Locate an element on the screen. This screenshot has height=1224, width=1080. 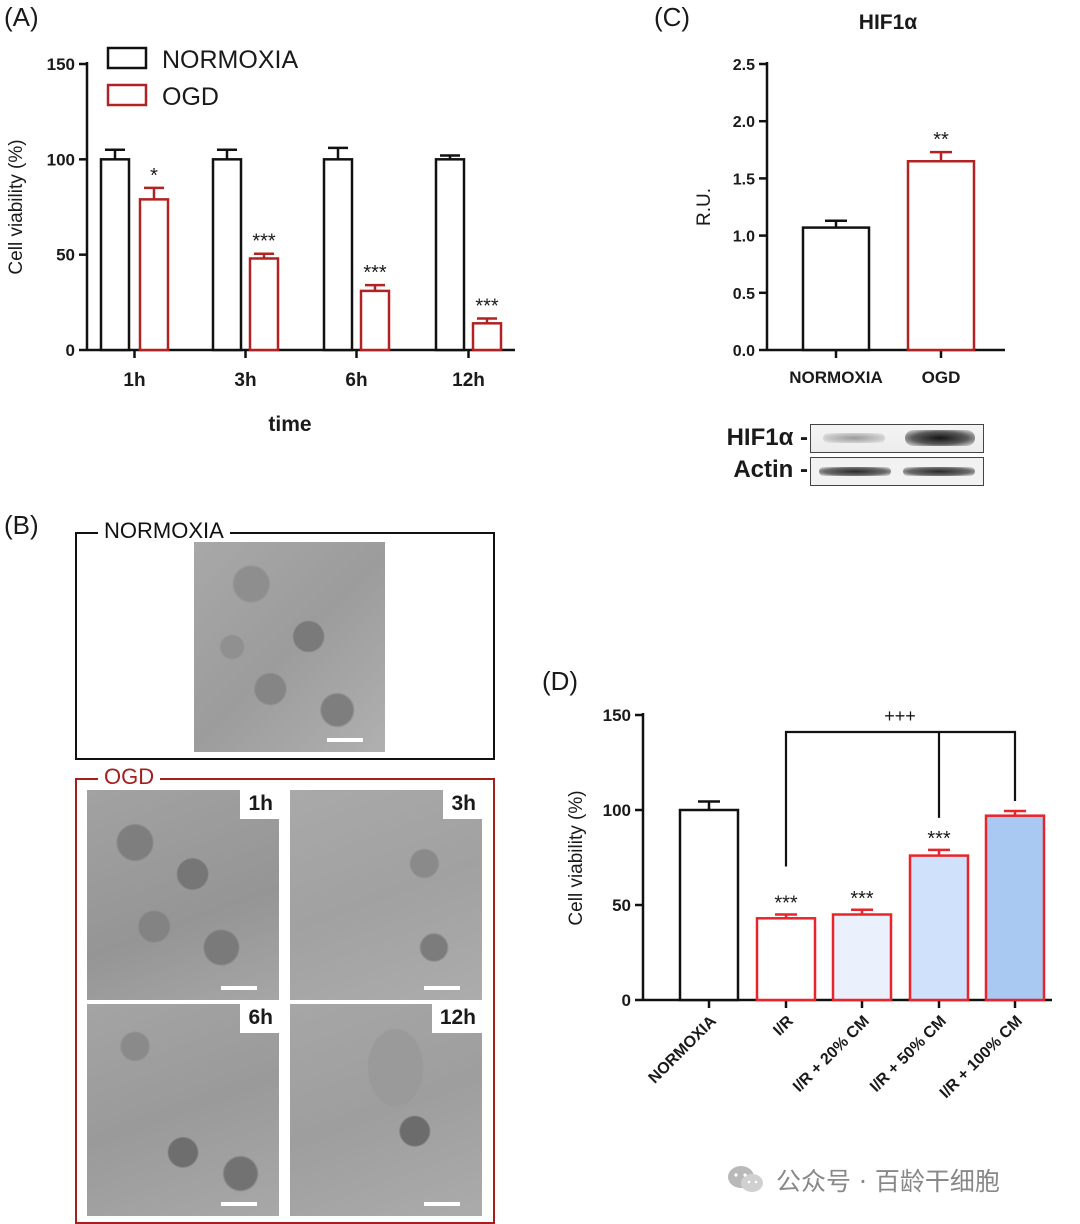
normoxia-box-title: NORMOXIA is located at coordinates (164, 531).